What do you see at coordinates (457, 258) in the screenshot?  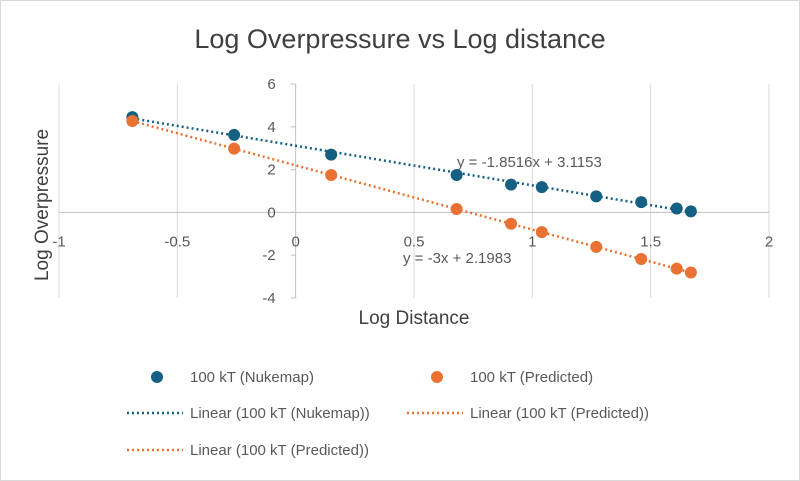 I see `trend-equation-predicted: y = -3x + 2.1983` at bounding box center [457, 258].